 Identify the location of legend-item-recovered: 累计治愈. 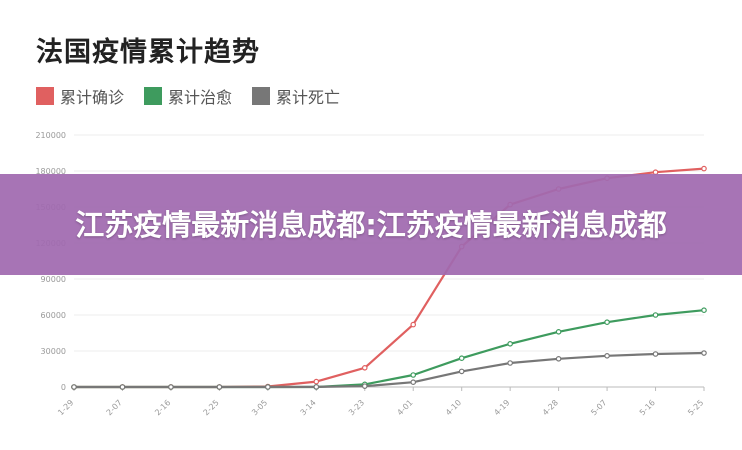
(188, 96).